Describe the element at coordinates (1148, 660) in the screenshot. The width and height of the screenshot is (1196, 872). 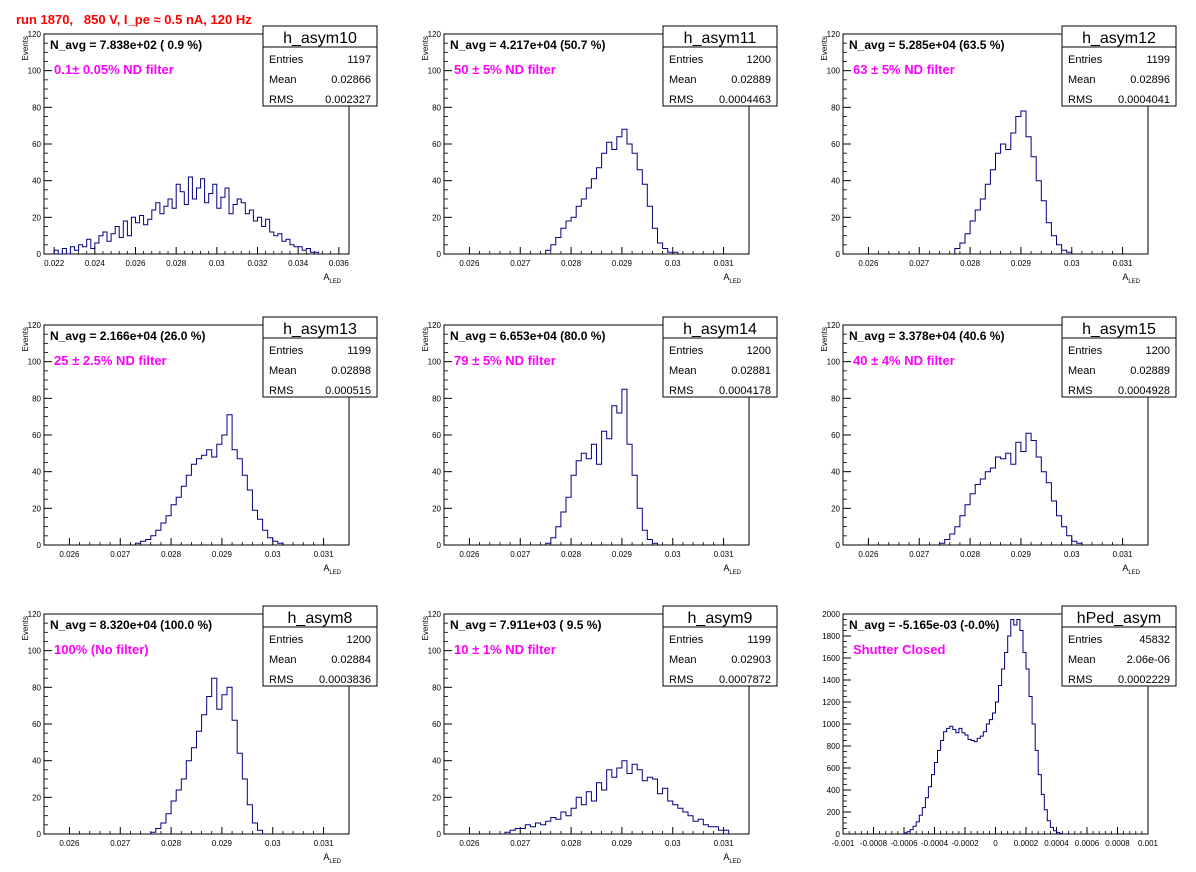
I see `stats-value: 2.06e-06` at that location.